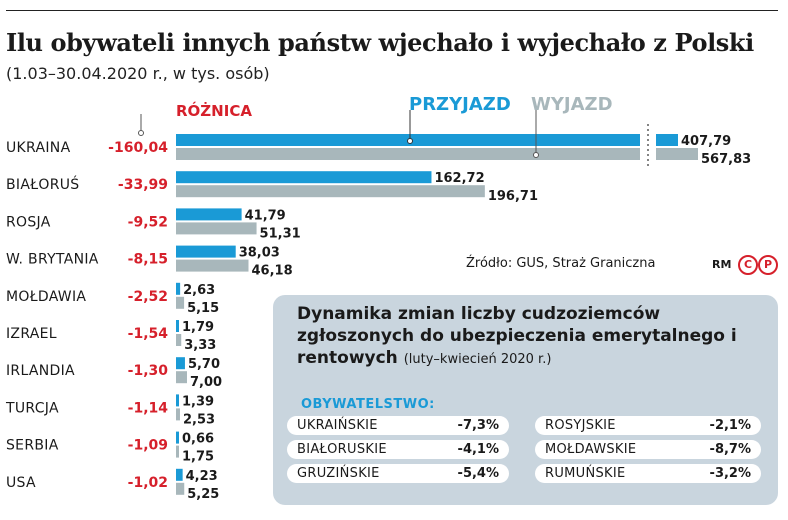 Image resolution: width=788 pixels, height=520 pixels. What do you see at coordinates (726, 159) in the screenshot?
I see `value-label: 567,83` at bounding box center [726, 159].